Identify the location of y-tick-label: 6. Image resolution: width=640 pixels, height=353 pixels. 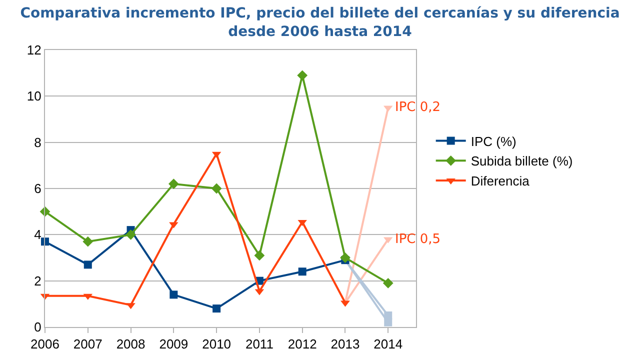
(38, 188).